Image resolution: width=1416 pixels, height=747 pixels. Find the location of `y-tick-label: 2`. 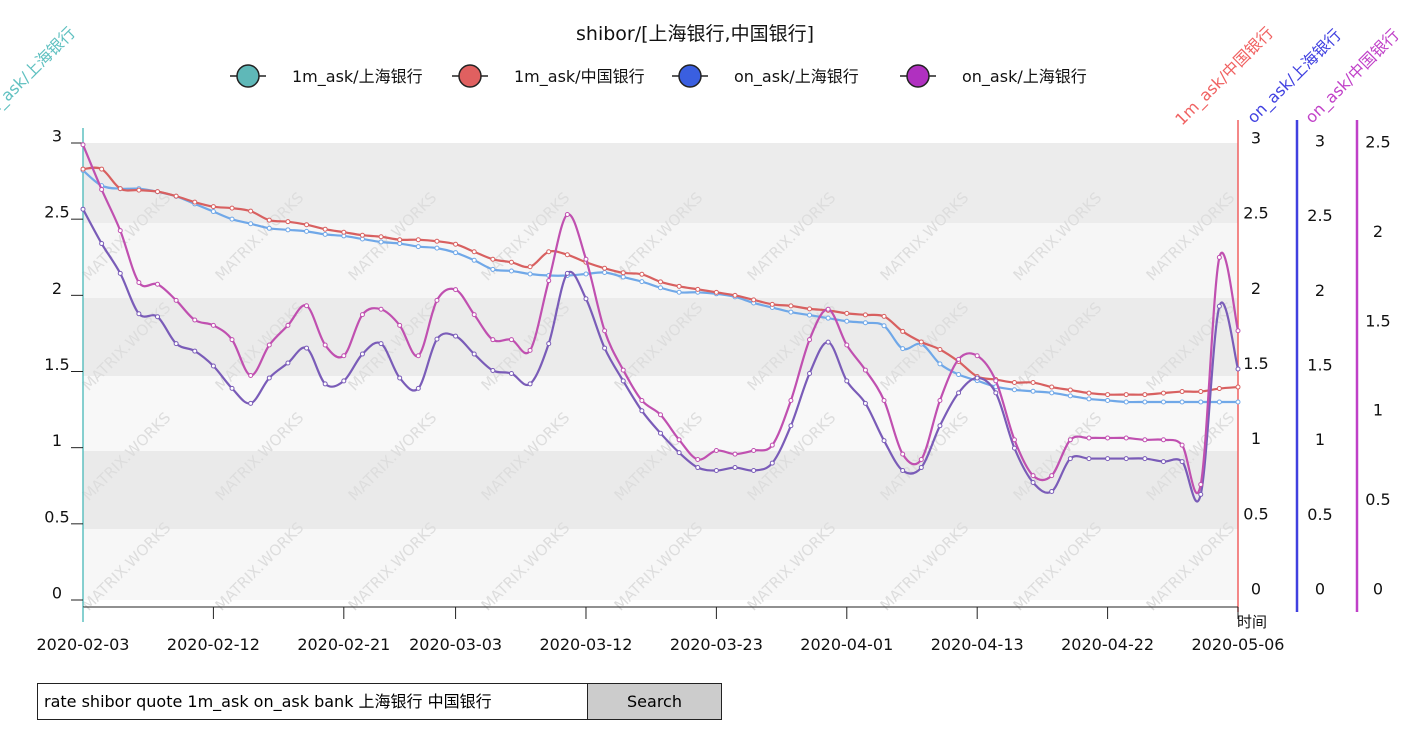

y-tick-label: 2 is located at coordinates (57, 288).